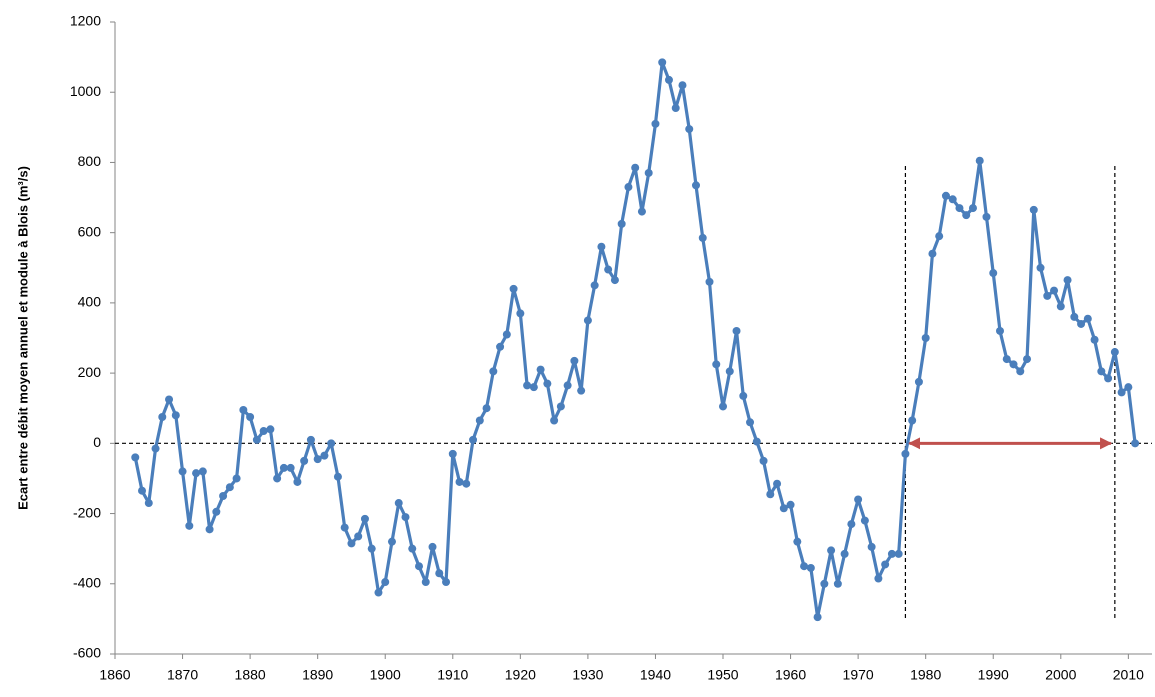  What do you see at coordinates (655, 675) in the screenshot?
I see `x-tick-label: 1940` at bounding box center [655, 675].